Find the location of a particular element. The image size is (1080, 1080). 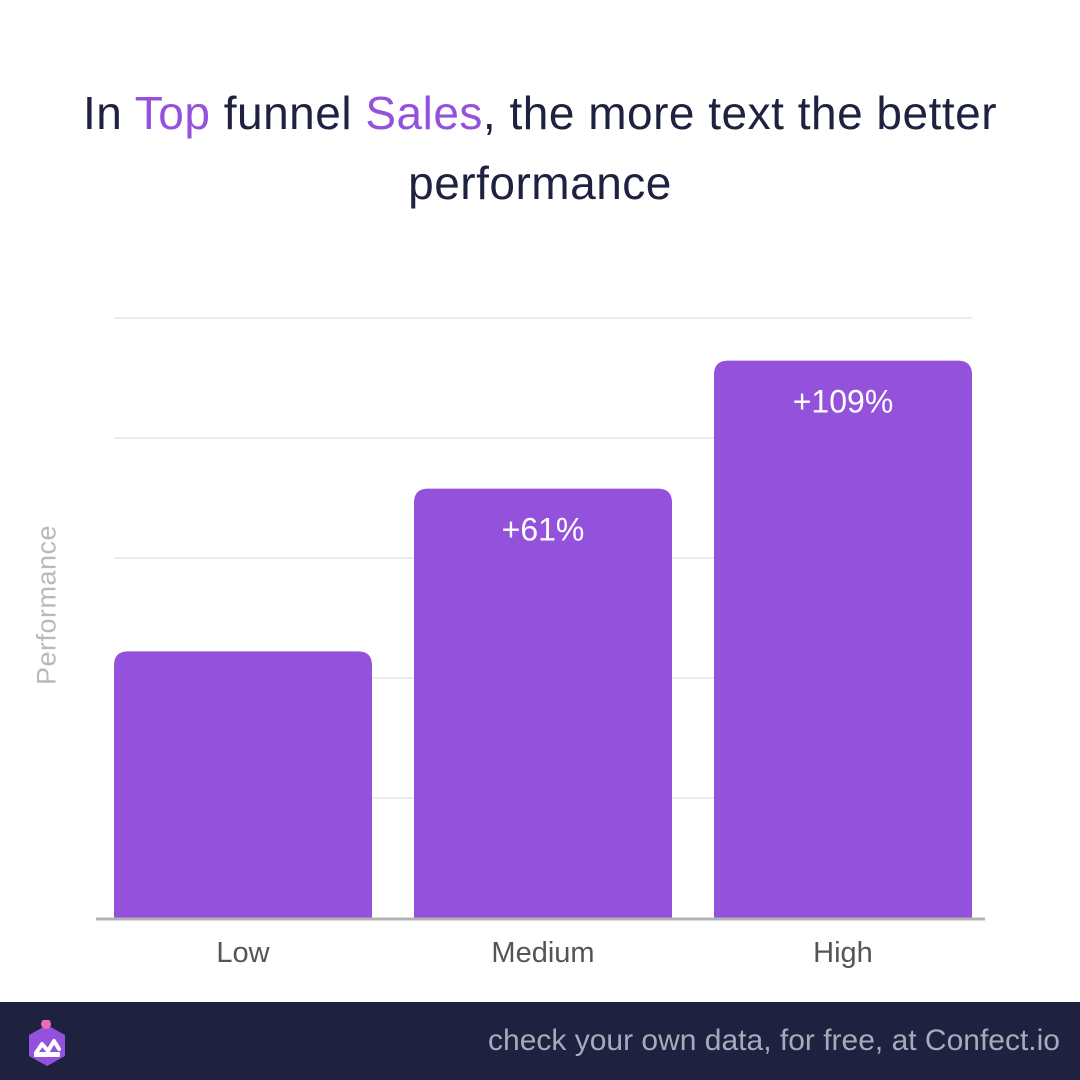

title-part-2: funnel is located at coordinates (288, 113).